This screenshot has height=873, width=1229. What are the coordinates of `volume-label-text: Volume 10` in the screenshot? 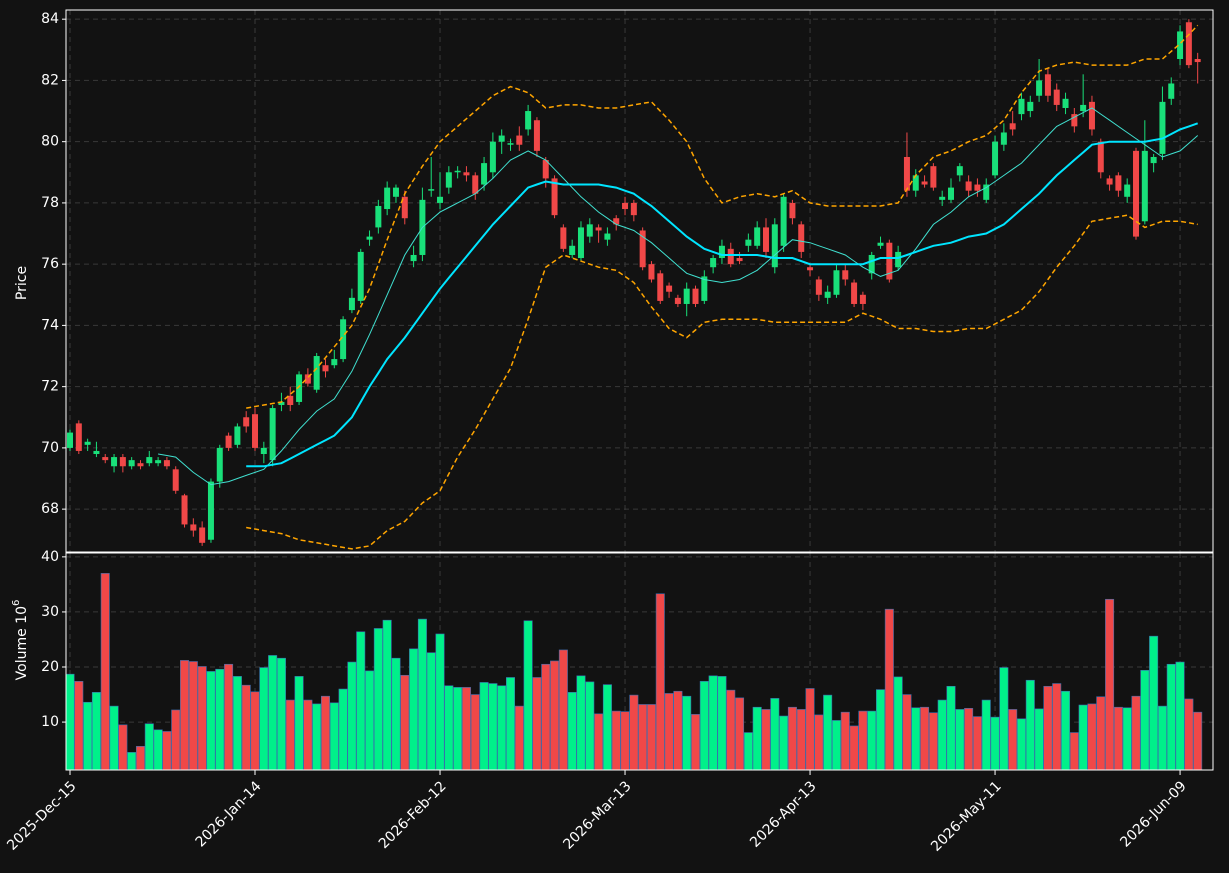 It's located at (22, 643).